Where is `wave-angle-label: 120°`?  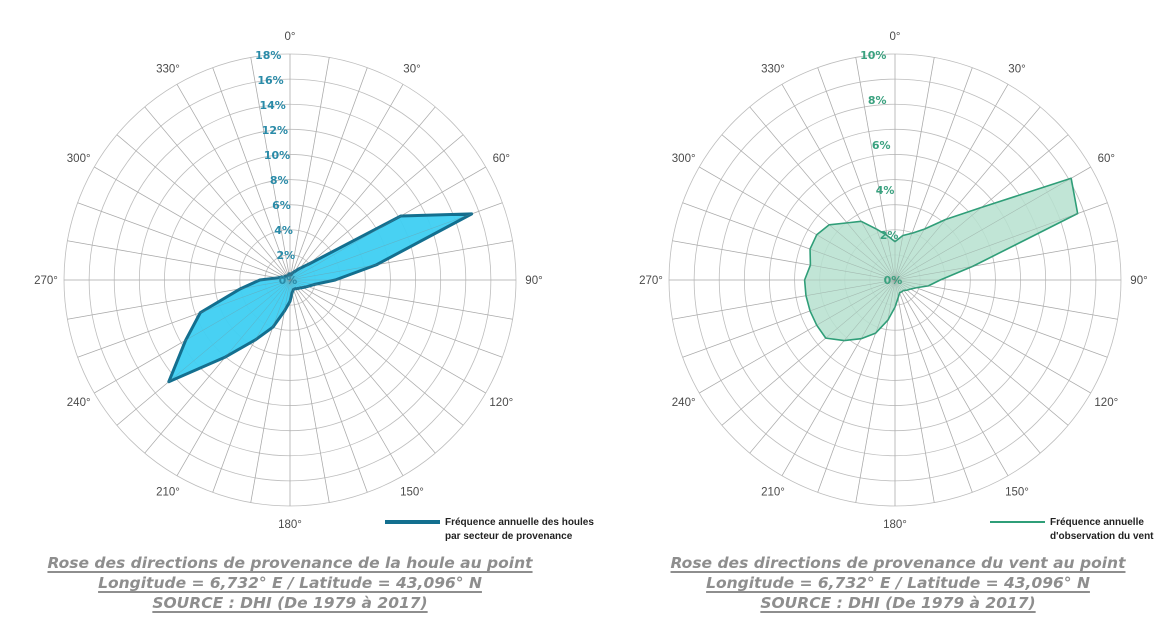 wave-angle-label: 120° is located at coordinates (501, 403).